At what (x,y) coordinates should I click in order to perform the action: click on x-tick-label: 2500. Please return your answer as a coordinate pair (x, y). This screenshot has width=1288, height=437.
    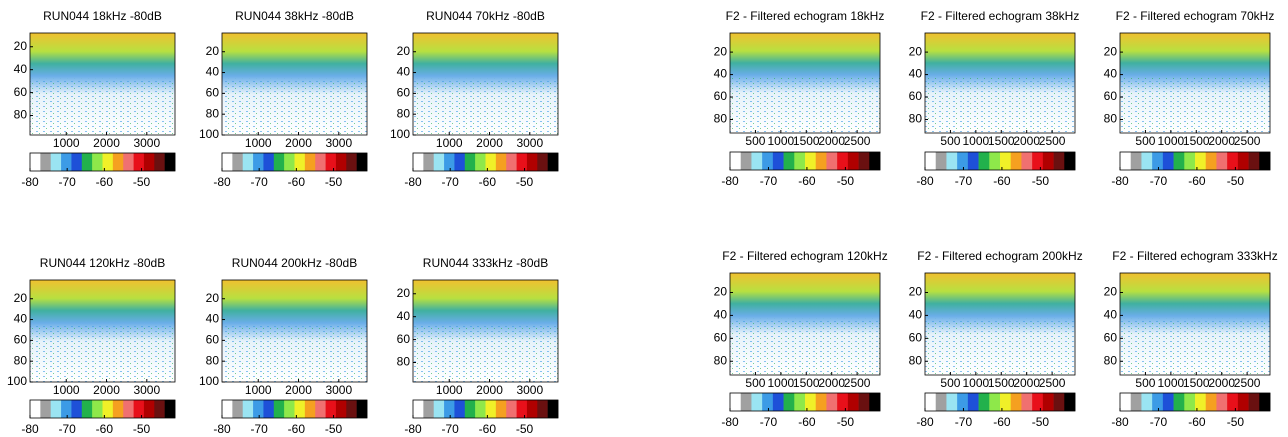
    Looking at the image, I should click on (1247, 383).